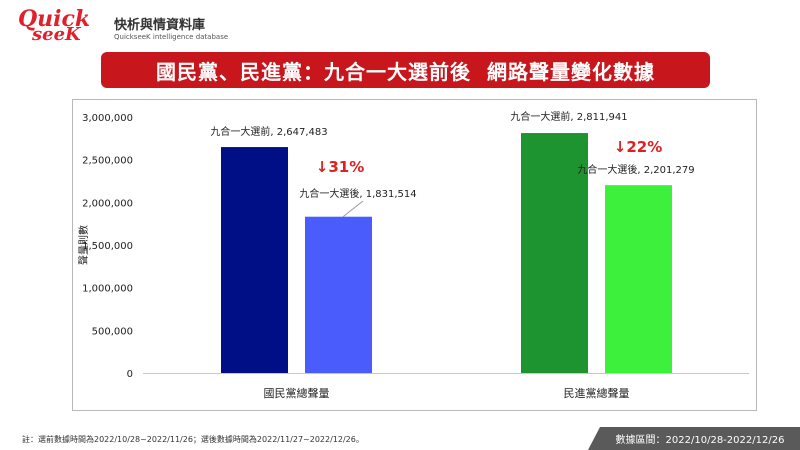 This screenshot has height=450, width=800. Describe the element at coordinates (56, 34) in the screenshot. I see `logo-word-seek: seeK` at that location.